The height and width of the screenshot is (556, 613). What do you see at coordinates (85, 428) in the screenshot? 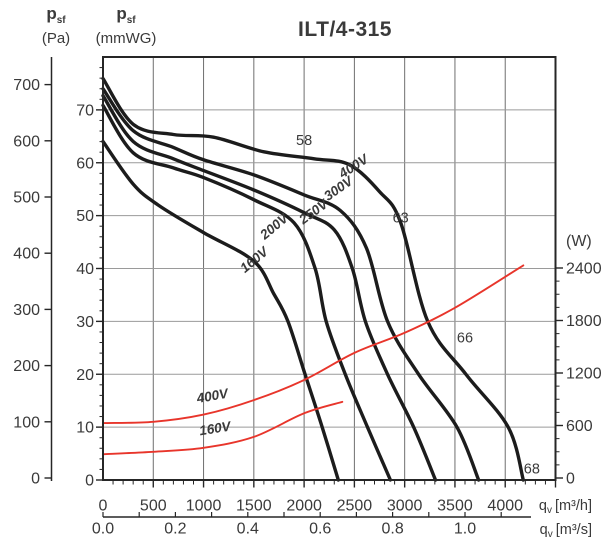
I see `mmwg-tick-label: 10` at bounding box center [85, 428].